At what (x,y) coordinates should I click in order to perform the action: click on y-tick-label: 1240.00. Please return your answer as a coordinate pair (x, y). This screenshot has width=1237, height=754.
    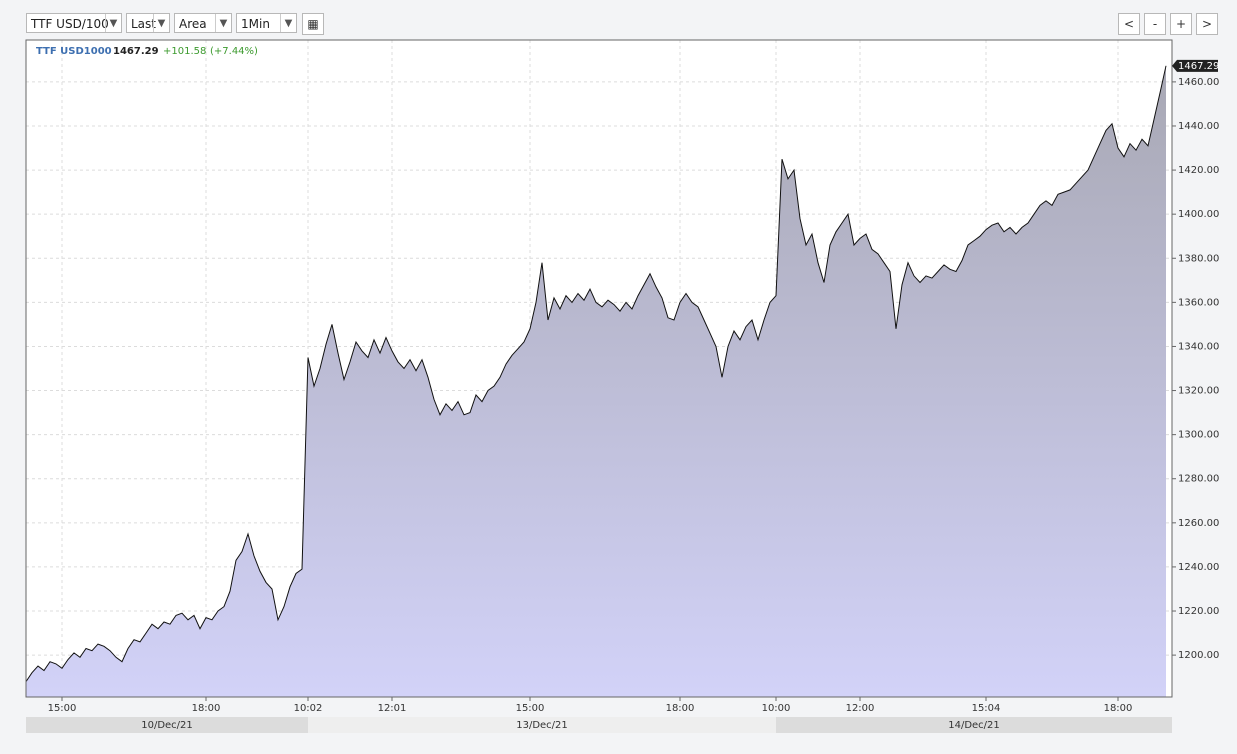
    Looking at the image, I should click on (1198, 567).